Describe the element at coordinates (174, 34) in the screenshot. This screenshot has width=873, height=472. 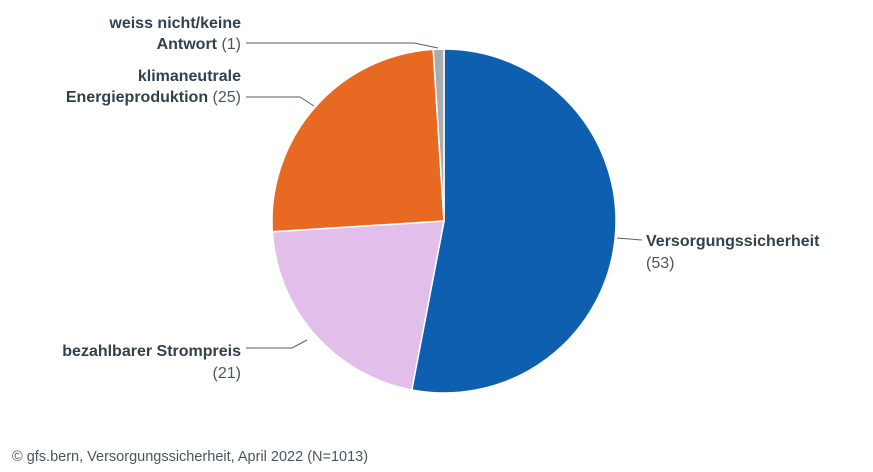
I see `slice-label-4: weiss nicht/keine Antwort (1)` at that location.